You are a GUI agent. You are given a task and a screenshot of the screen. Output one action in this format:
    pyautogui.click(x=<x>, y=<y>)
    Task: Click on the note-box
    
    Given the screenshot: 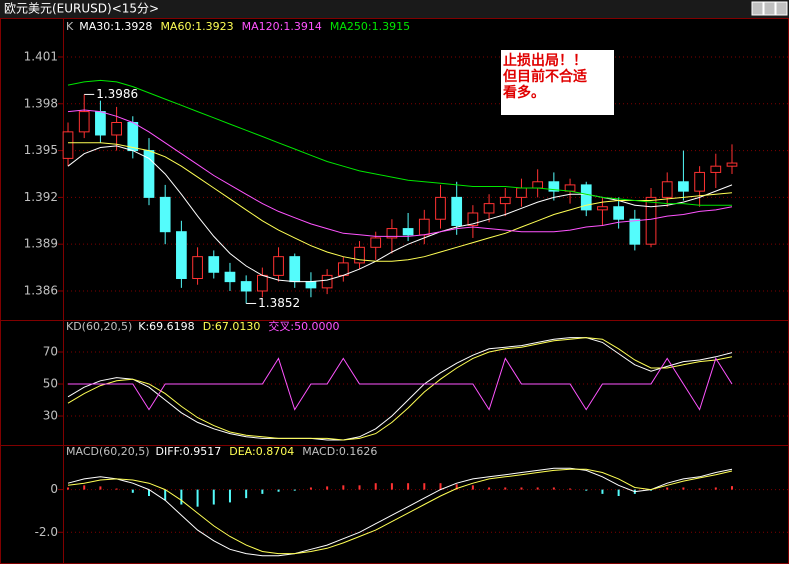 What is the action you would take?
    pyautogui.click(x=557, y=82)
    